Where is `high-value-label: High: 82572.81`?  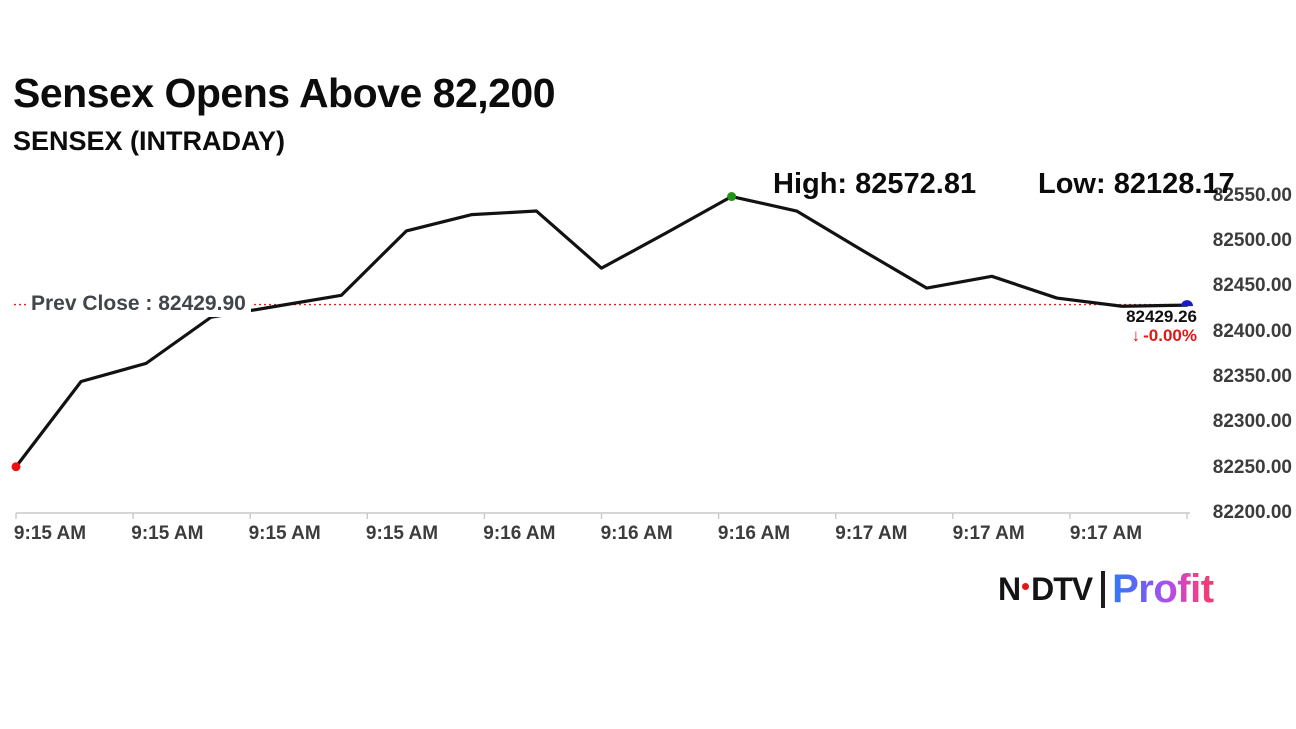
high-value-label: High: 82572.81 is located at coordinates (875, 184).